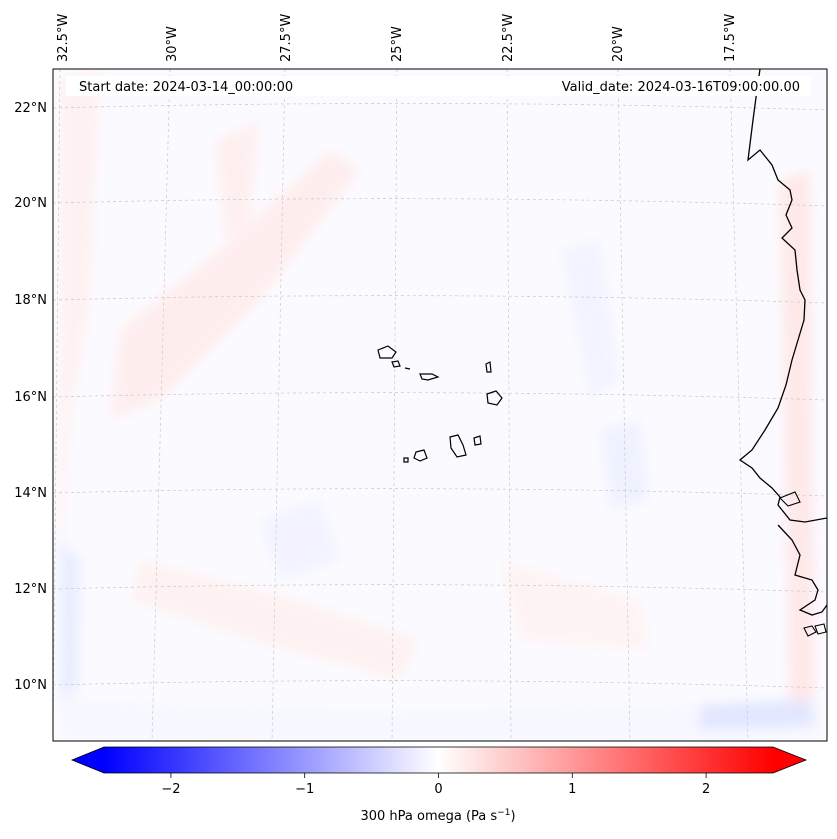 The height and width of the screenshot is (839, 837). Describe the element at coordinates (63, 38) in the screenshot. I see `lon-label-32-5w: 32.5°W` at that location.